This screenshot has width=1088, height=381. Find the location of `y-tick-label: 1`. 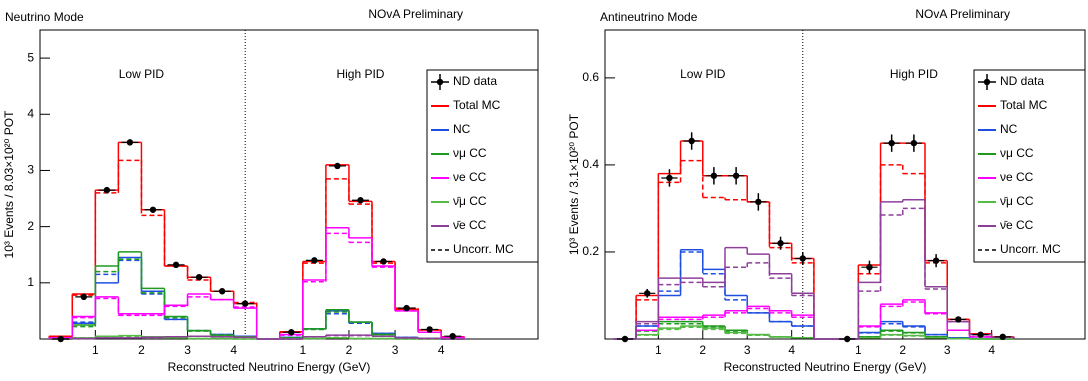

y-tick-label: 1 is located at coordinates (30, 282).